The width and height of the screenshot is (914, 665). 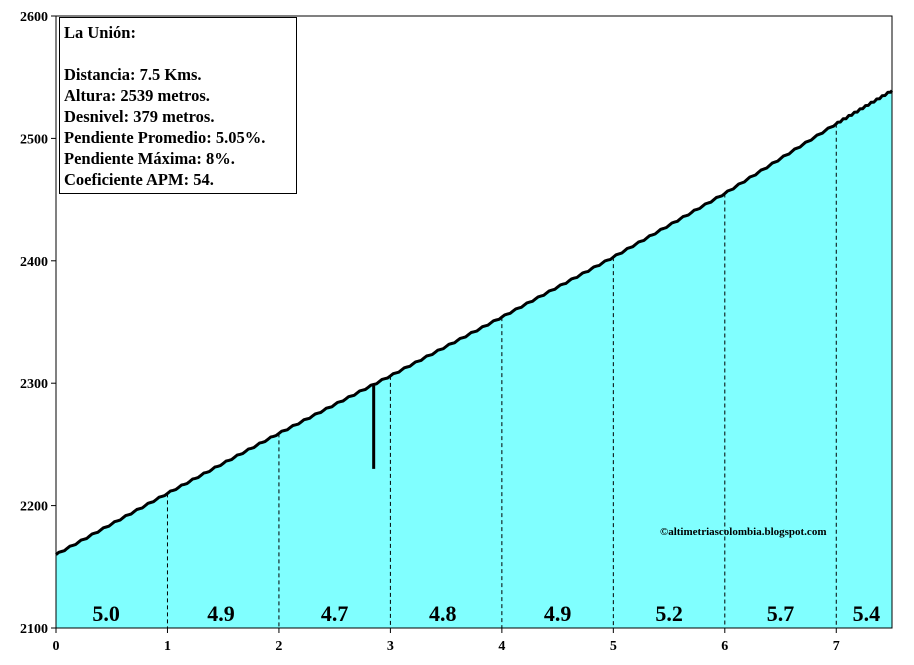 I want to click on segment-slope-label: 5.0, so click(x=106, y=613).